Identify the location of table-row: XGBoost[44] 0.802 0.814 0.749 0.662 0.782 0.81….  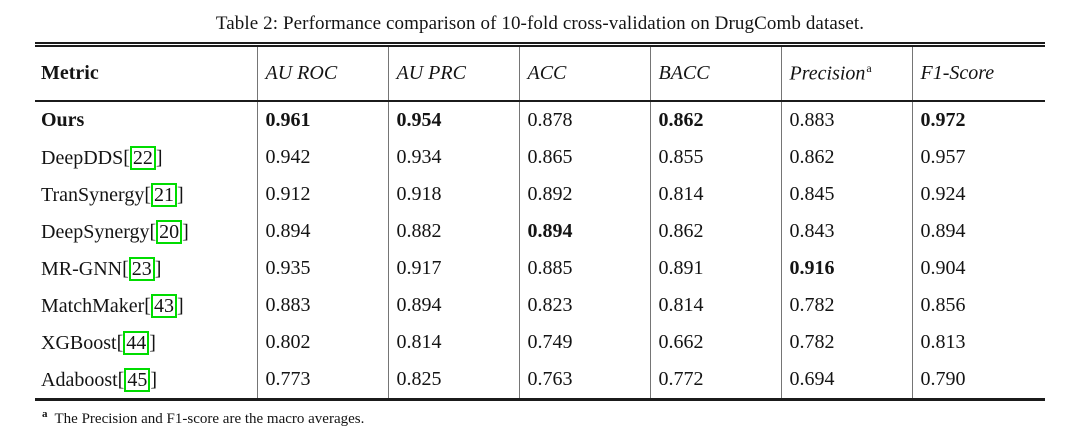
(540, 342).